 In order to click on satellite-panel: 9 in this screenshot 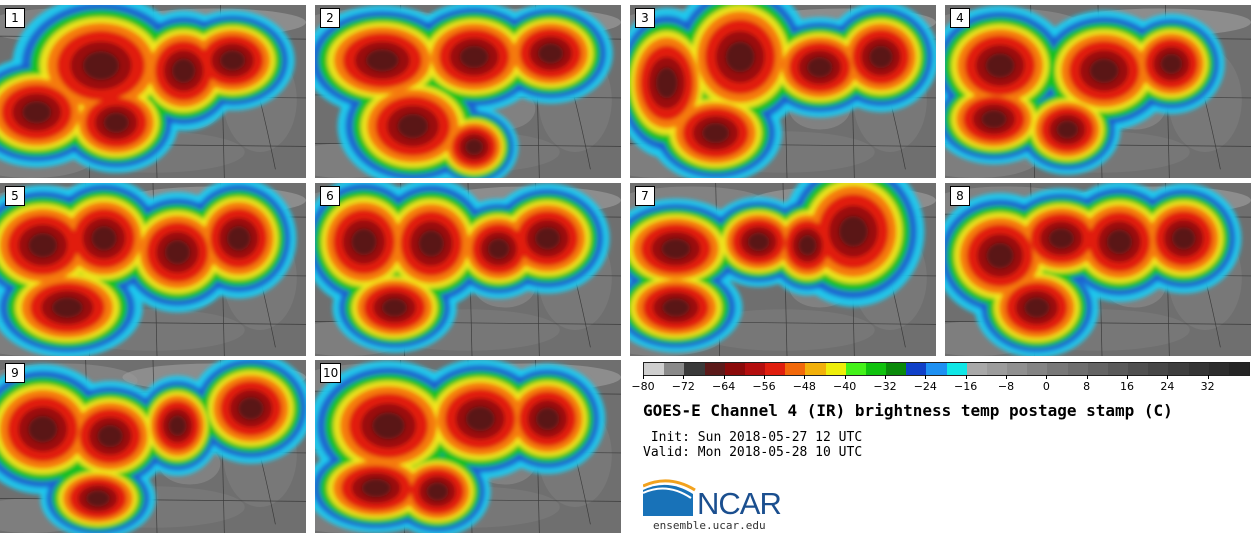, I will do `click(153, 446)`.